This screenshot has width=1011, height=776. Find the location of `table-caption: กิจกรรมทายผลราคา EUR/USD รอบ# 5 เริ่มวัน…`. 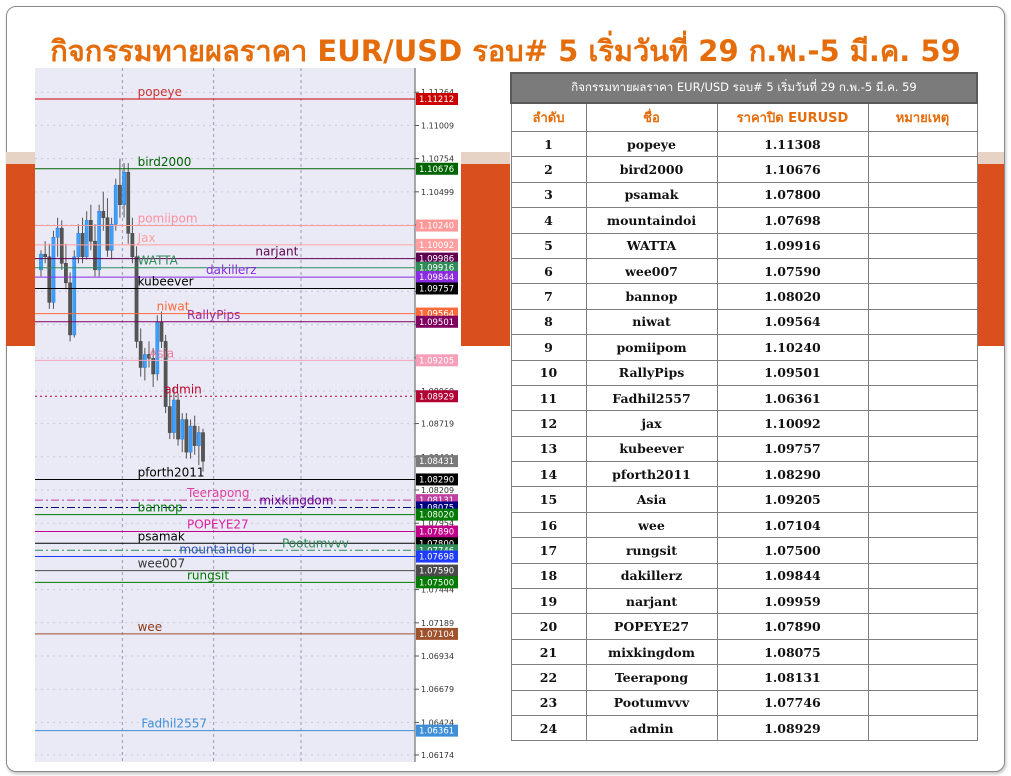

table-caption: กิจกรรมทายผลราคา EUR/USD รอบ# 5 เริ่มวัน… is located at coordinates (744, 88).